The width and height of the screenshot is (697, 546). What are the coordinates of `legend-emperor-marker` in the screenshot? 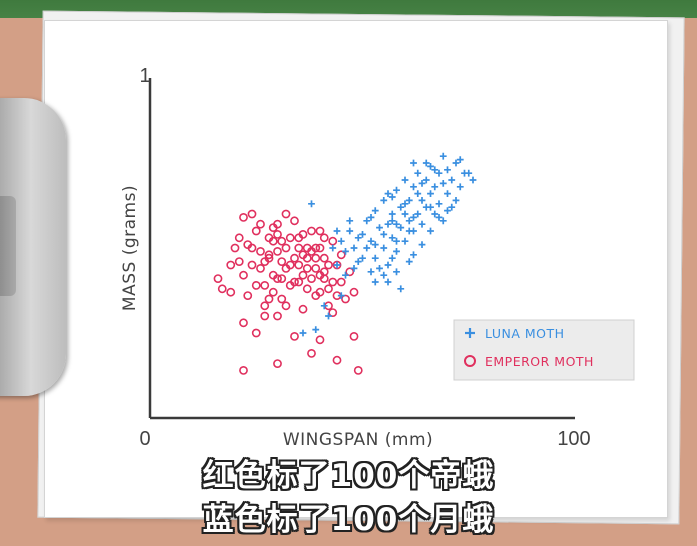 It's located at (470, 361).